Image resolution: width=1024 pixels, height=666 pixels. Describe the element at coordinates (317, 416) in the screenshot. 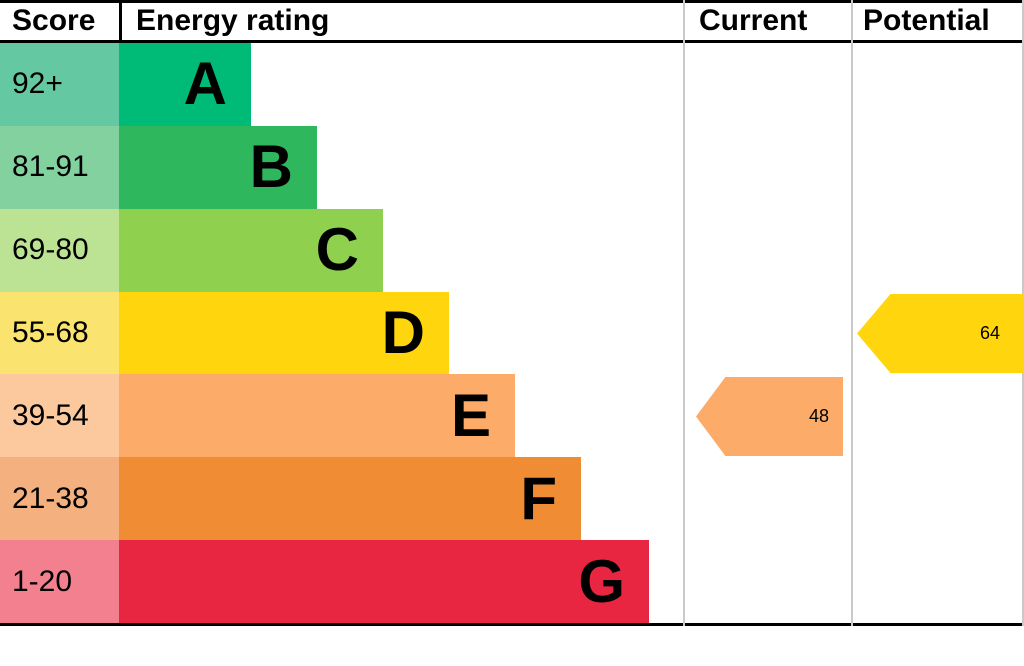

I see `band-bar: E` at that location.